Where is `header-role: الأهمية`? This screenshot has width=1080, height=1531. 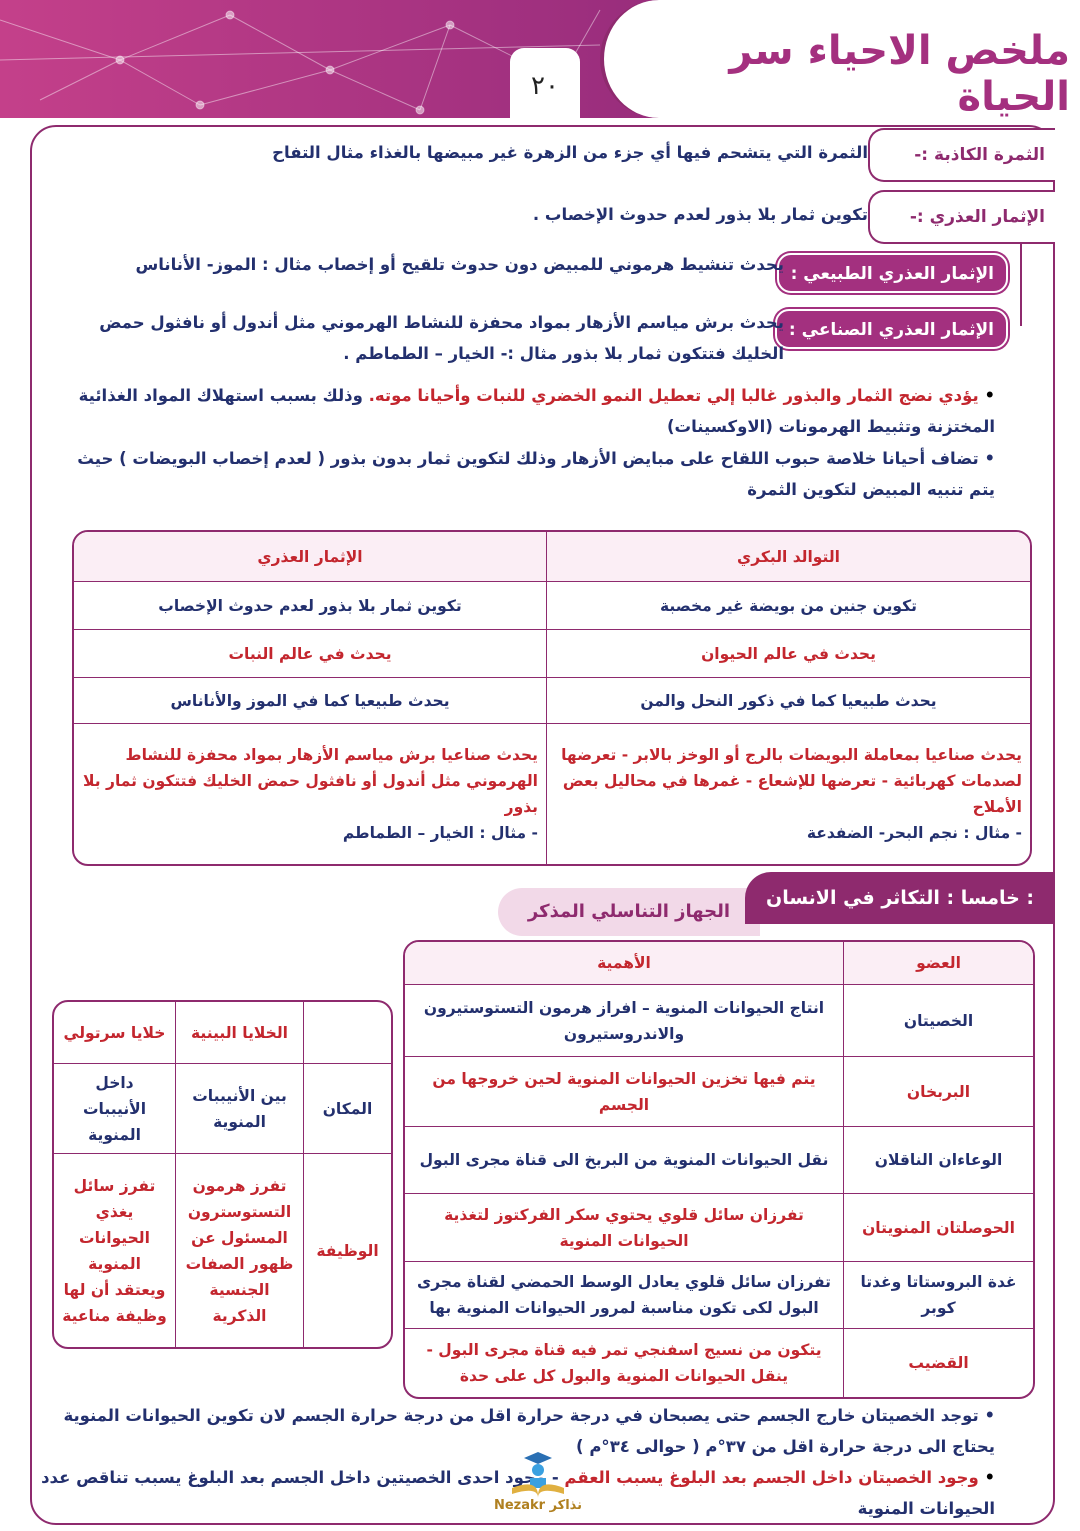
header-role: الأهمية is located at coordinates (624, 963).